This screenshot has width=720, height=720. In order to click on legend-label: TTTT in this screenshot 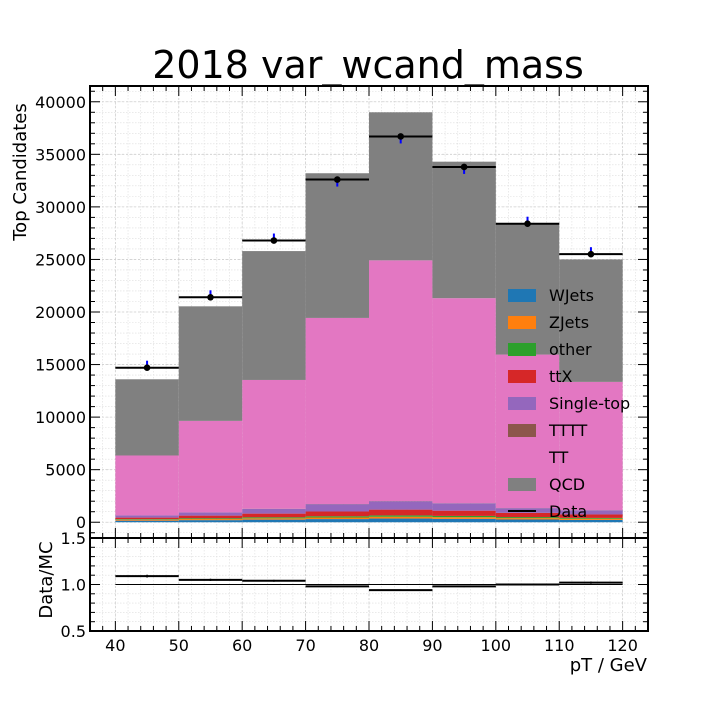, I will do `click(567, 430)`.